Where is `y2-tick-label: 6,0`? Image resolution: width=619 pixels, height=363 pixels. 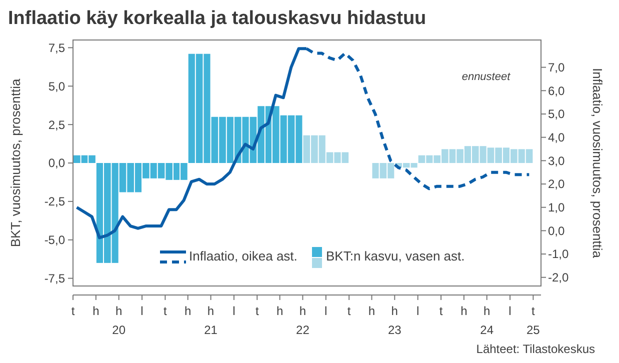 y2-tick-label: 6,0 is located at coordinates (557, 91).